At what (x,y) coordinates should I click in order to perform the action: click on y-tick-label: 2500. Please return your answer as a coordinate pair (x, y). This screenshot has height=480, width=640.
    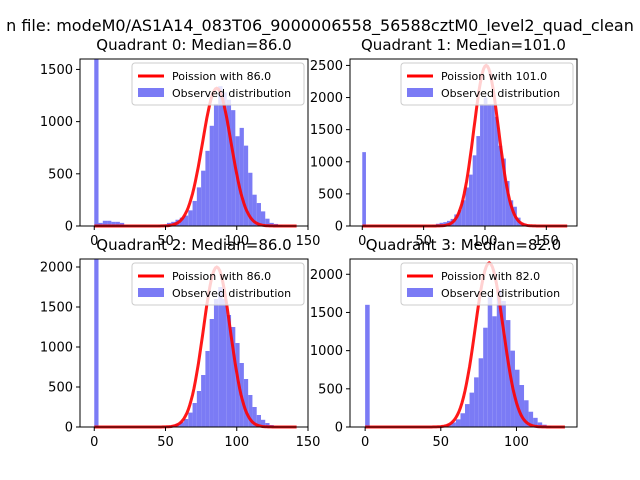
    Looking at the image, I should click on (326, 66).